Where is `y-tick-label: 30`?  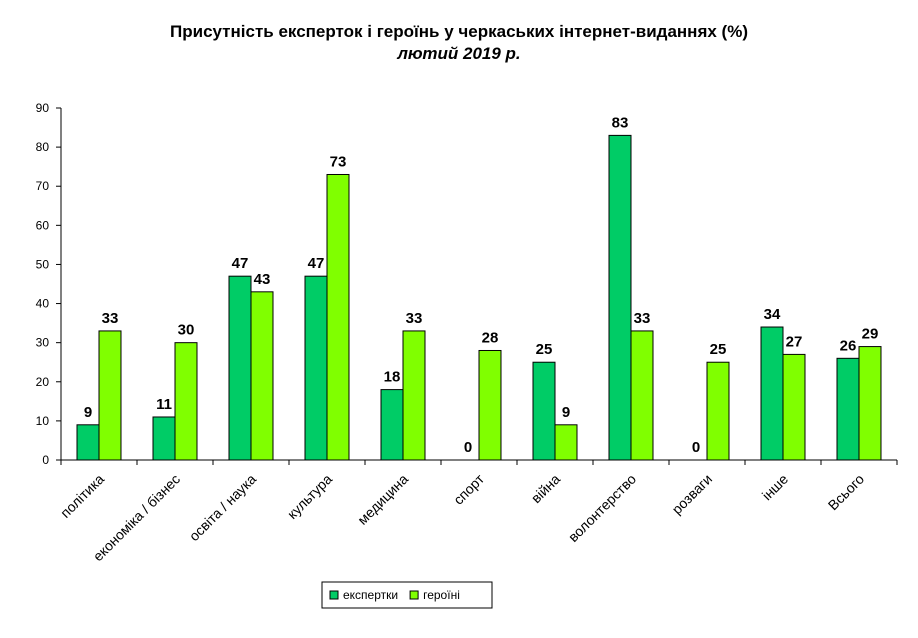 y-tick-label: 30 is located at coordinates (43, 343).